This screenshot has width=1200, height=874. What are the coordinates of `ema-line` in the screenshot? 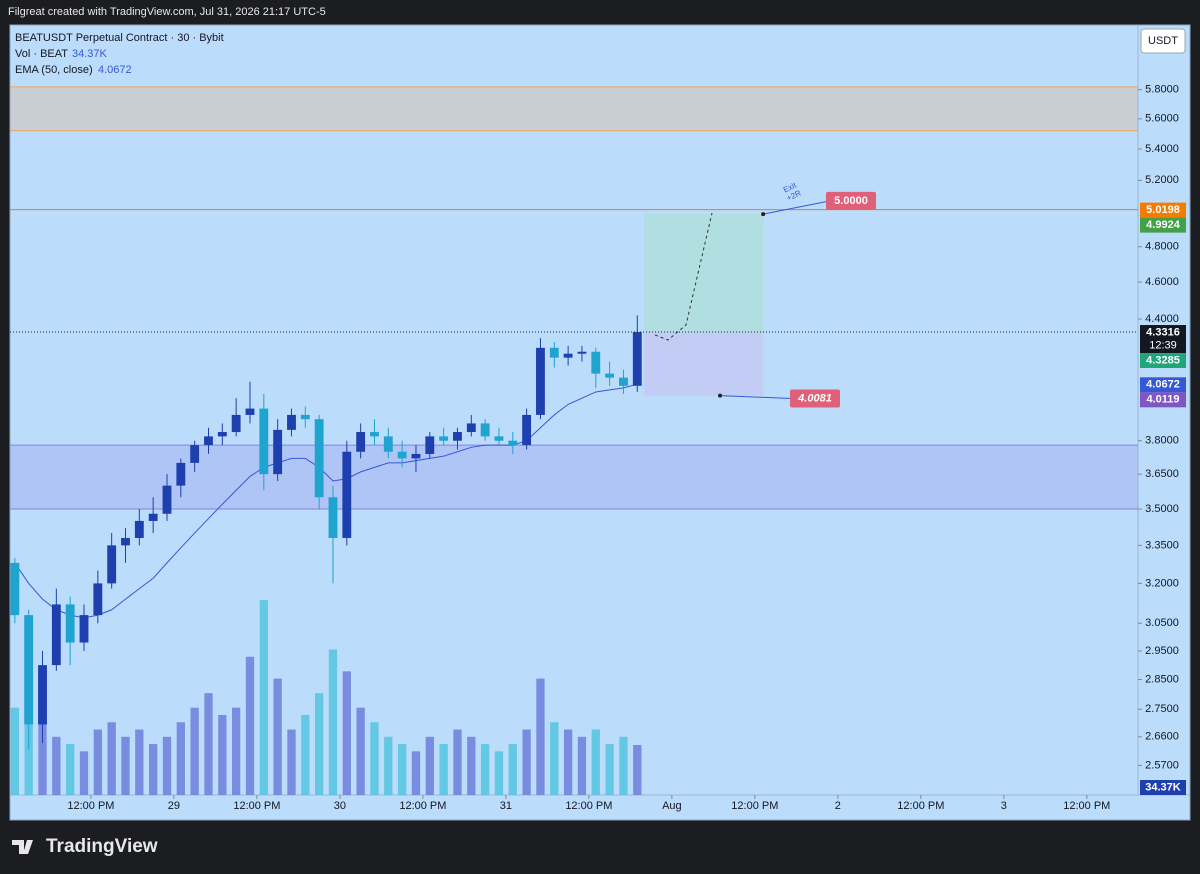 It's located at (326, 501).